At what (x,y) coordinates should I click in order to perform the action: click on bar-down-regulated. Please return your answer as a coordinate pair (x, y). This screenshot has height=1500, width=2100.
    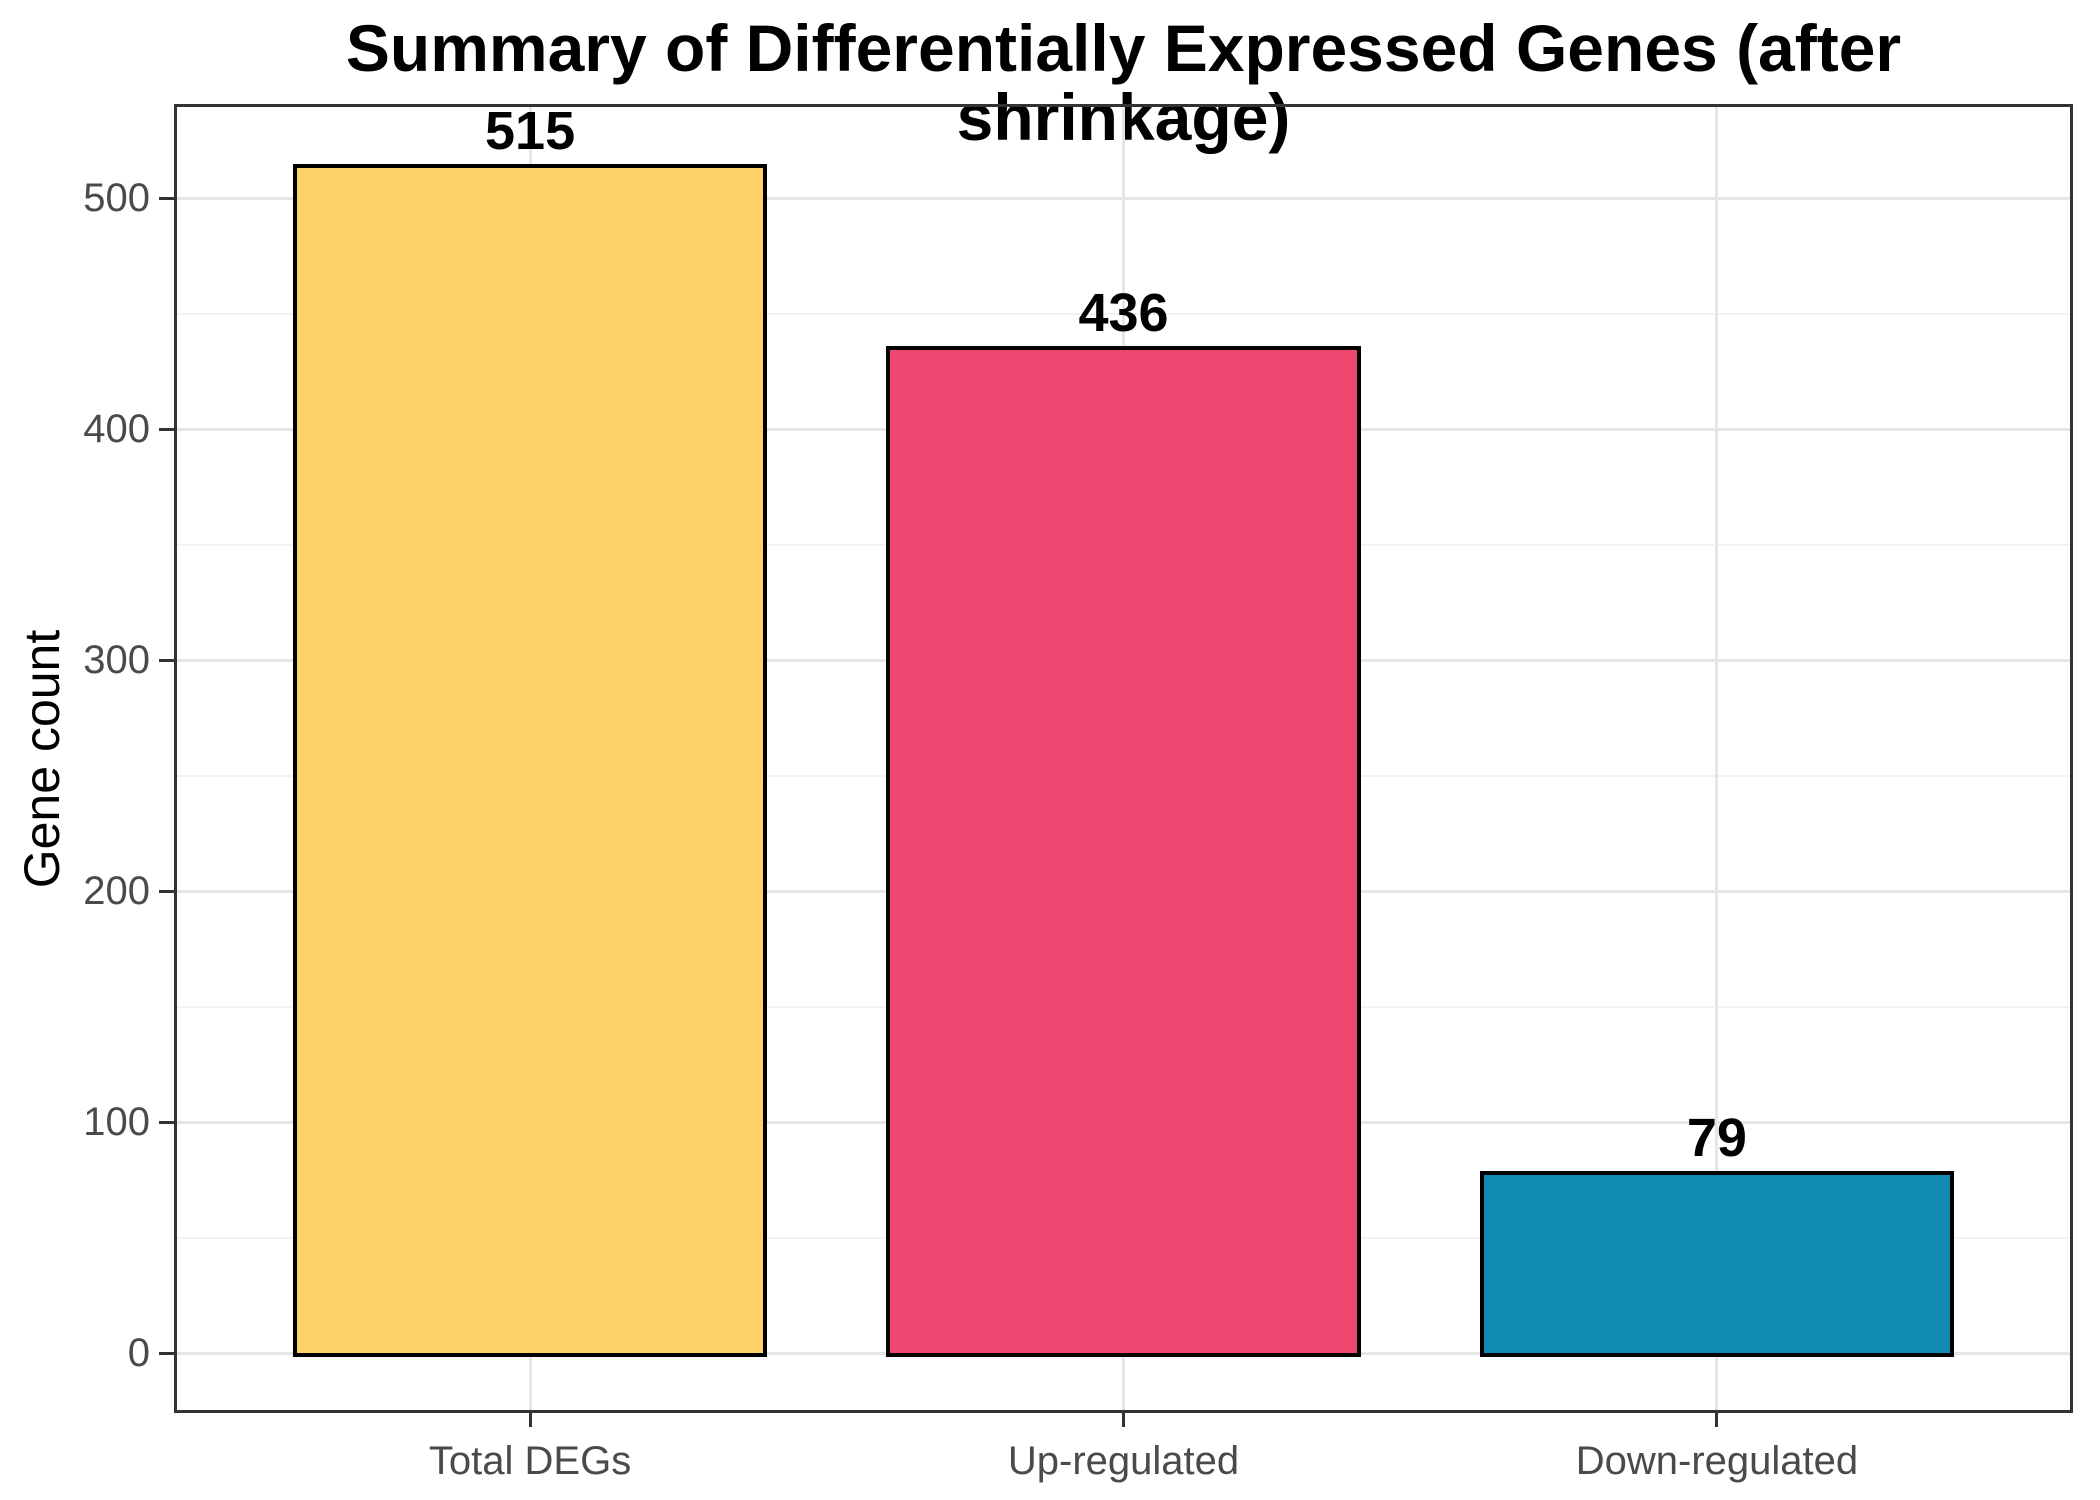
    Looking at the image, I should click on (1717, 1264).